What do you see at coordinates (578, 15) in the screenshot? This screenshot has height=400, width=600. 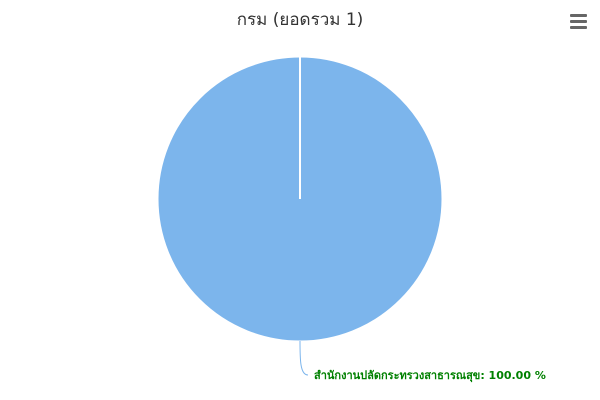 I see `hamburger-menu-icon` at bounding box center [578, 15].